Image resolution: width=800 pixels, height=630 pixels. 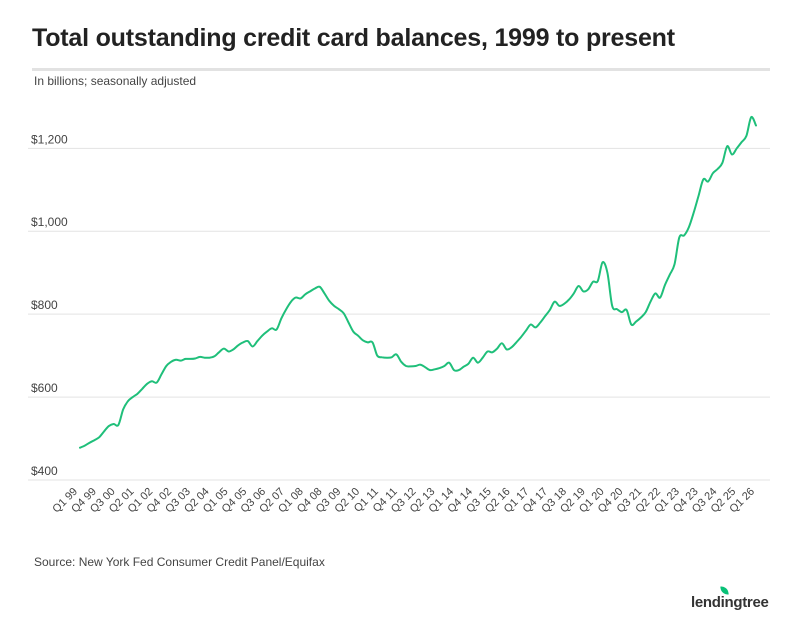 I want to click on brand-logo: lendingtree, so click(x=730, y=602).